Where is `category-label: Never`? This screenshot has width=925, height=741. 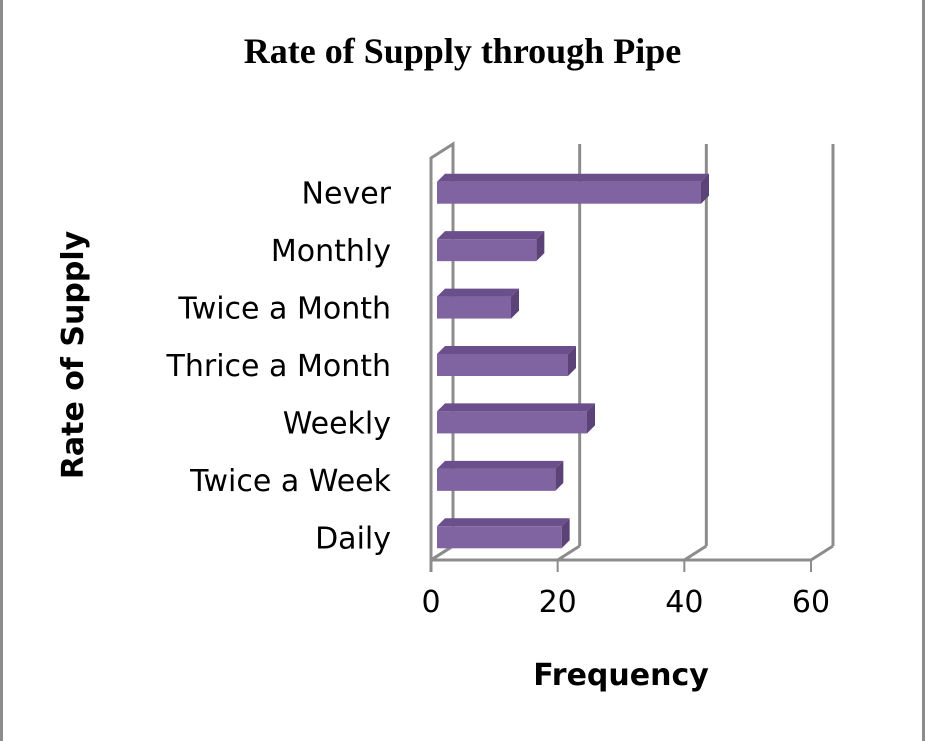 category-label: Never is located at coordinates (347, 194).